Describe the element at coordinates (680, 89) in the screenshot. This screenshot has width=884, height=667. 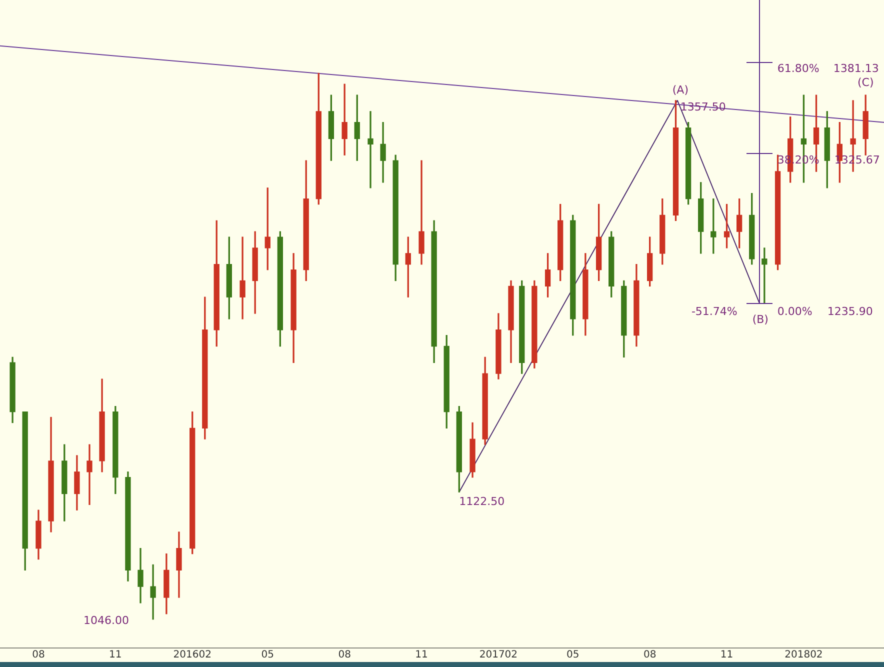
I see `annotation: (A)` at that location.